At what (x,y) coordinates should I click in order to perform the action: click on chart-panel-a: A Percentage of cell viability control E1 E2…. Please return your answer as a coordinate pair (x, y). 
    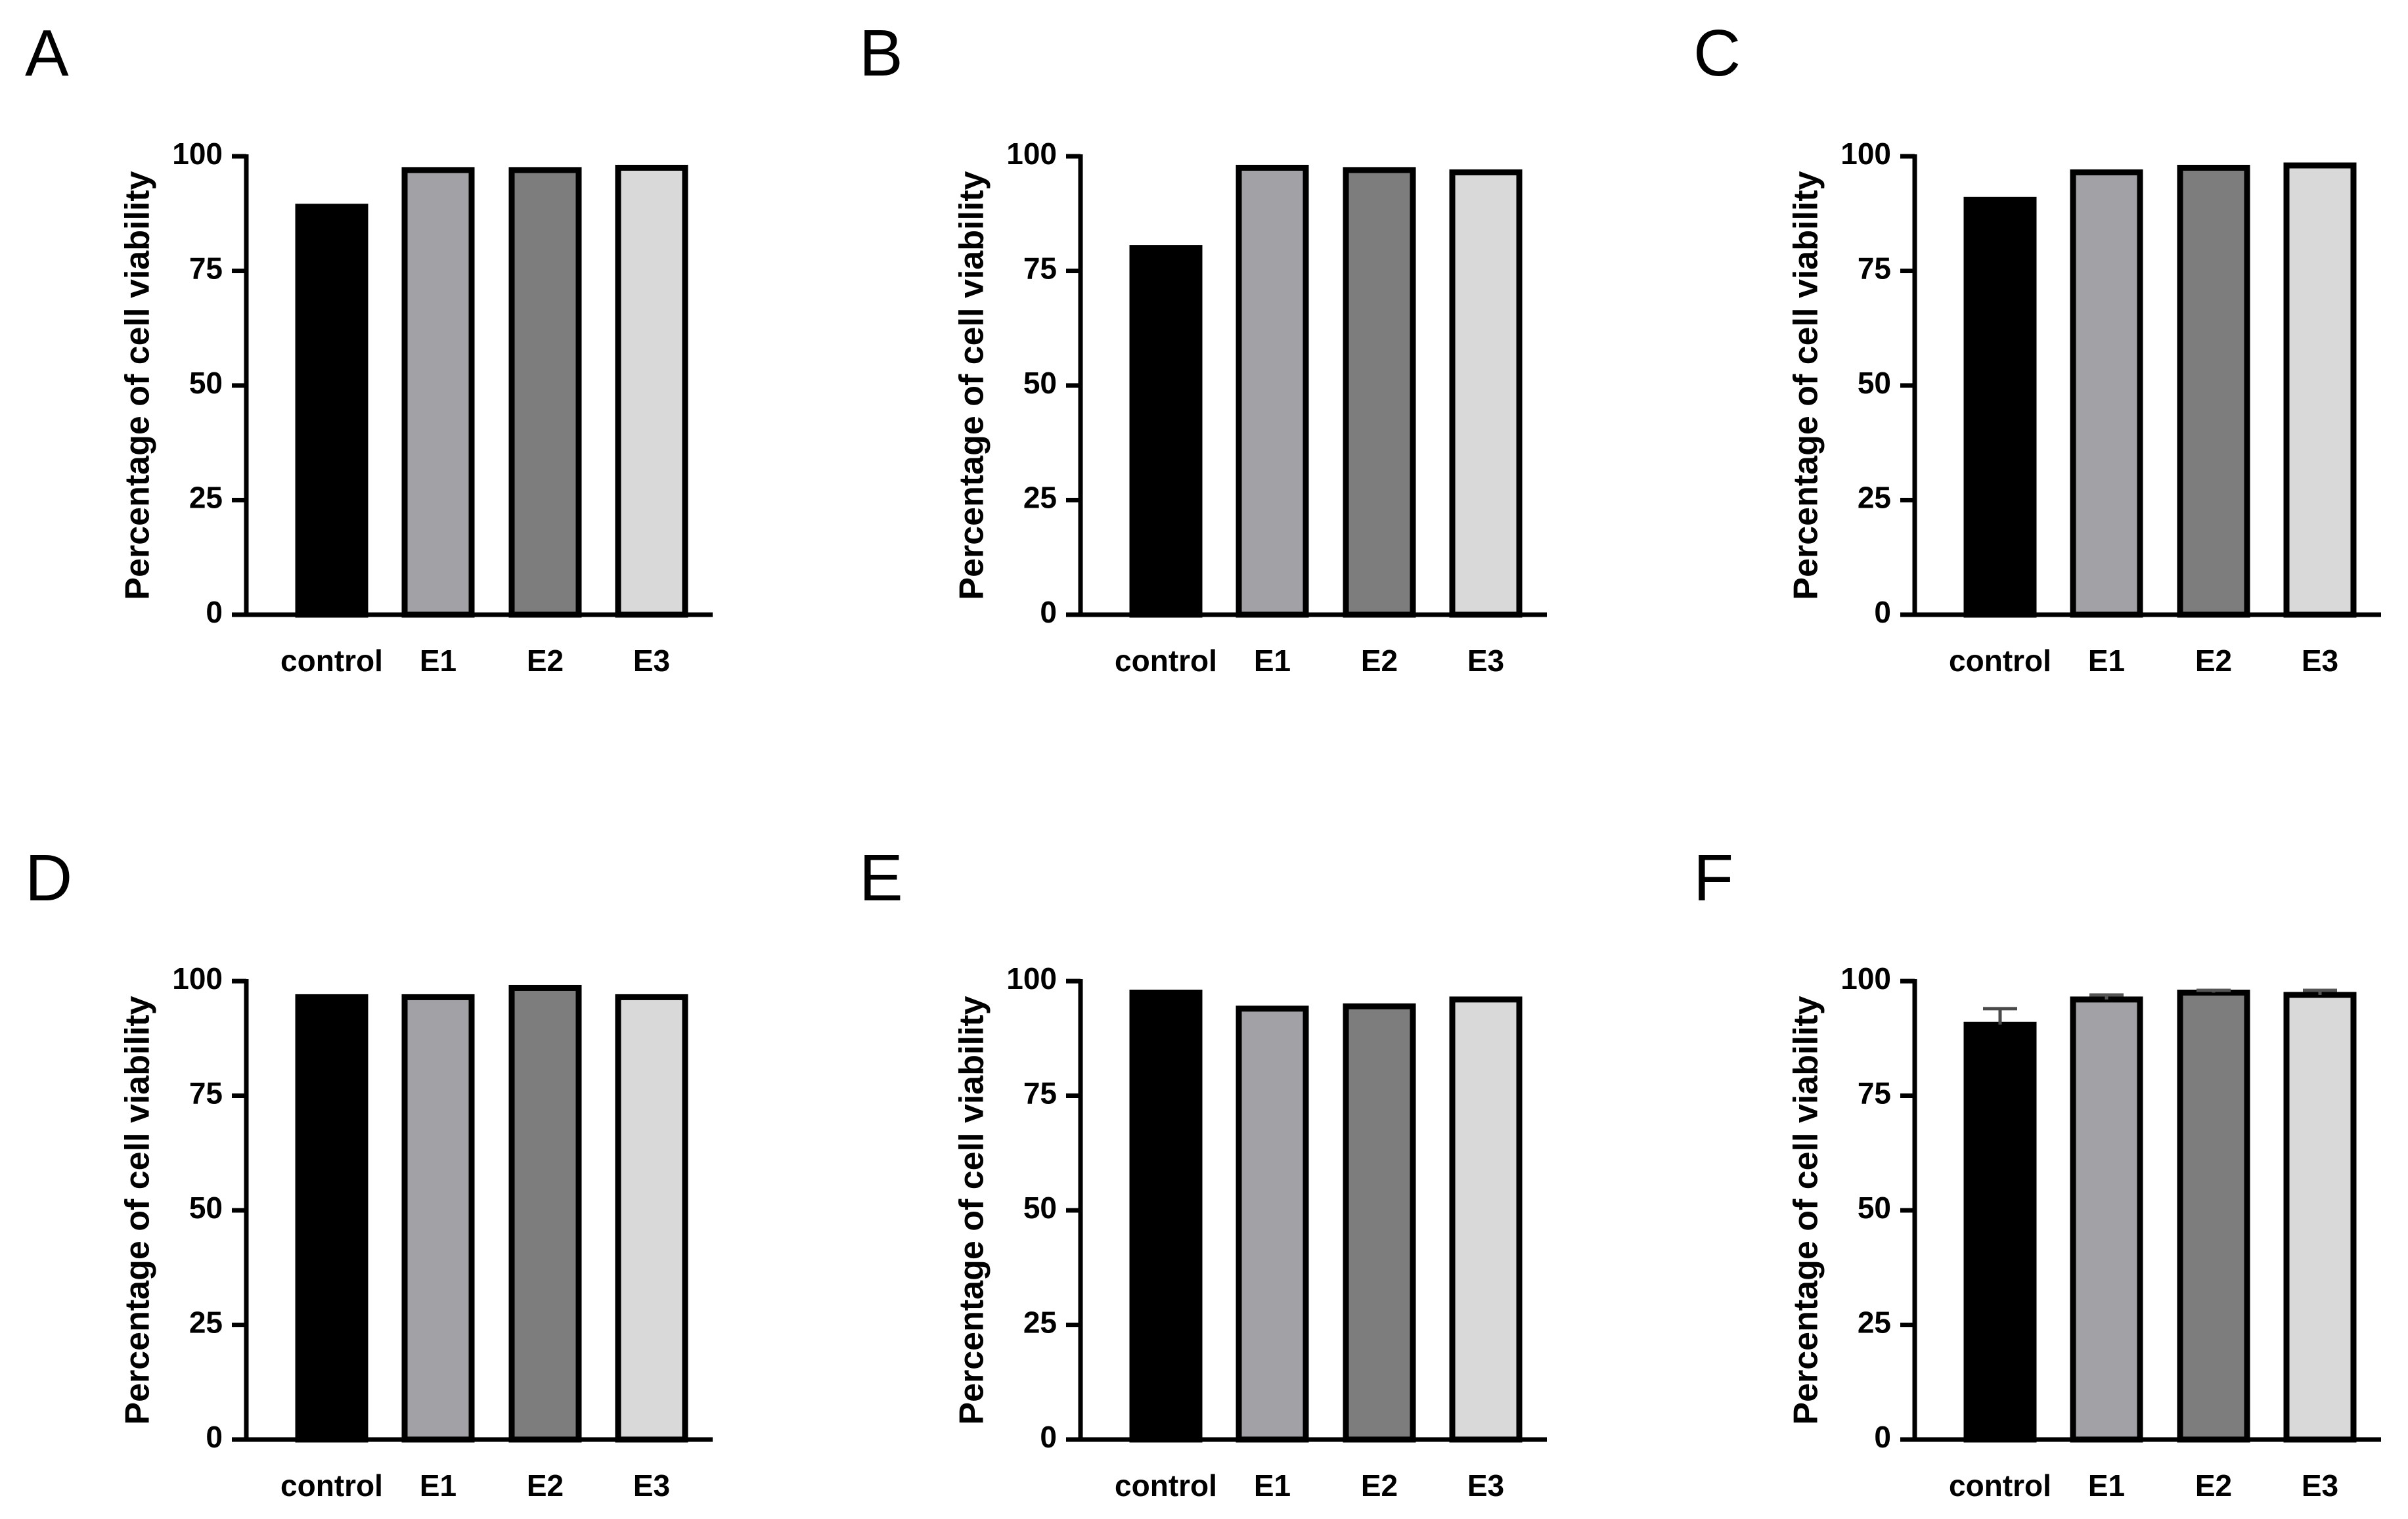
    Looking at the image, I should click on (369, 347).